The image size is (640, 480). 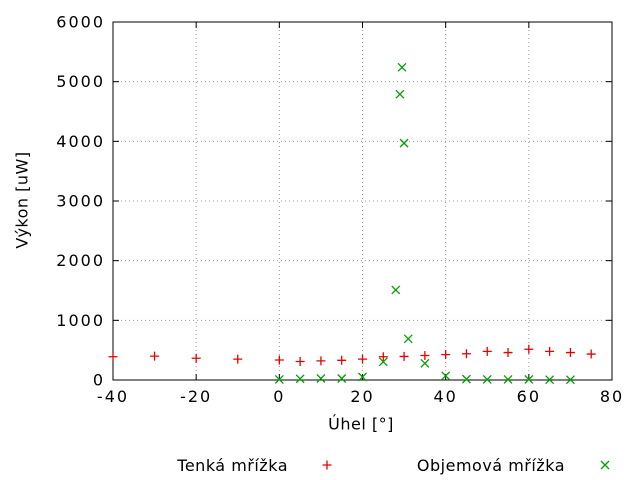 I want to click on x-tick-label: 0, so click(x=279, y=396).